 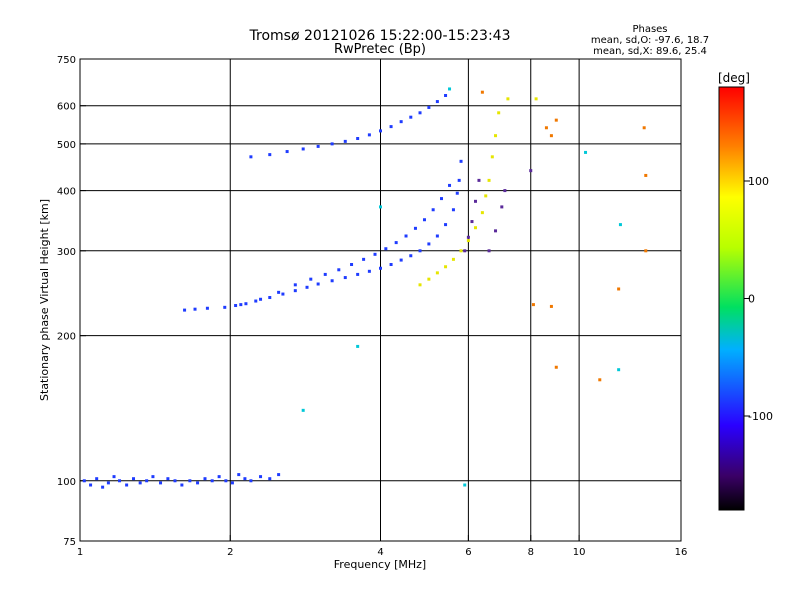 I want to click on stats-line-x: mean, sd,X: 89.6, 25.4, so click(x=650, y=51).